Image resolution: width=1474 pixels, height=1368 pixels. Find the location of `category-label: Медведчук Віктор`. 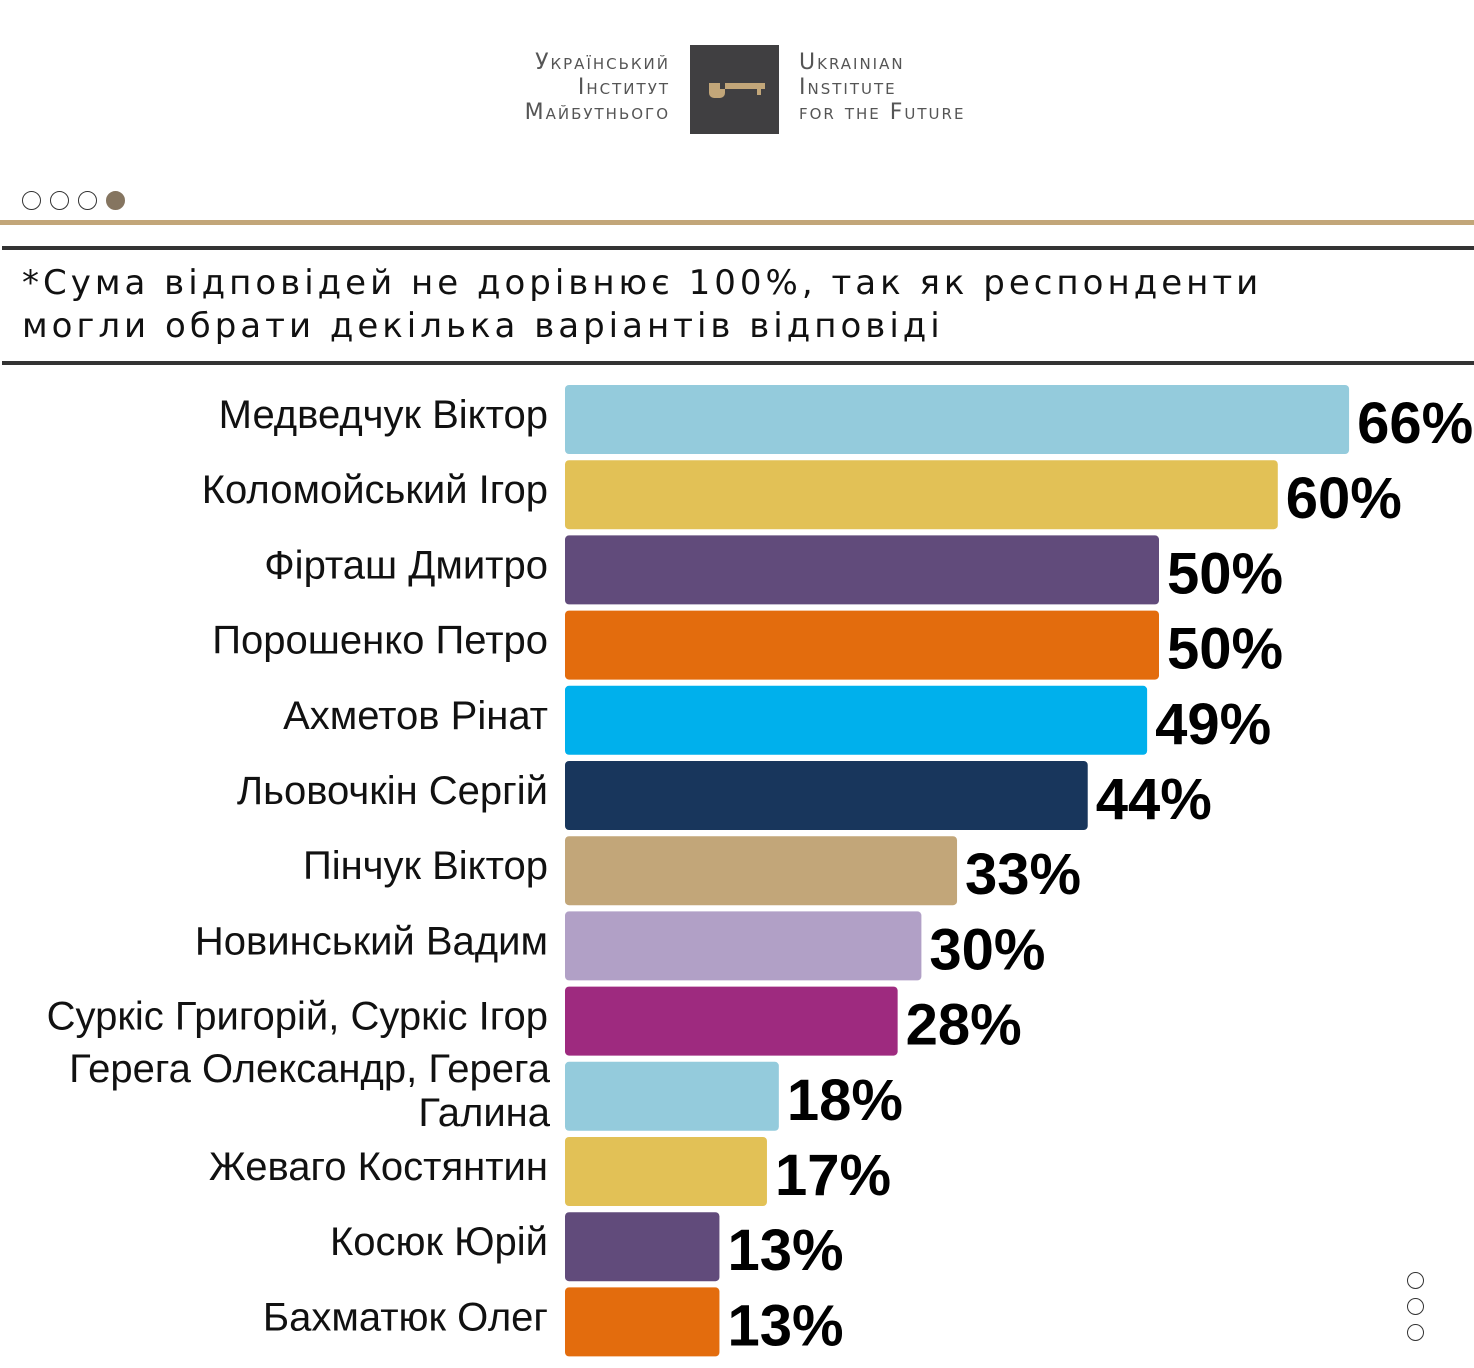

category-label: Медведчук Віктор is located at coordinates (383, 415).